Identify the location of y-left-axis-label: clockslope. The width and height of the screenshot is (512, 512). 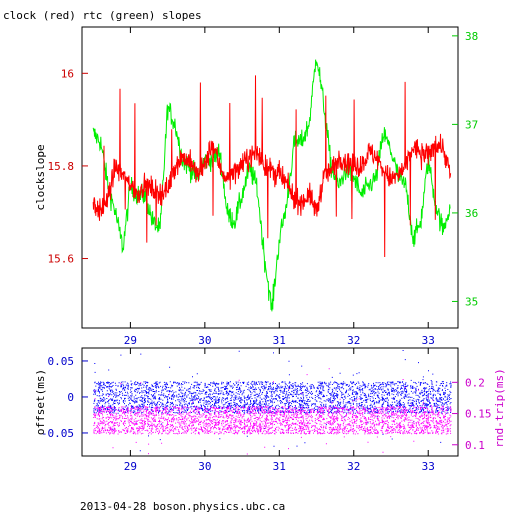
(40, 177).